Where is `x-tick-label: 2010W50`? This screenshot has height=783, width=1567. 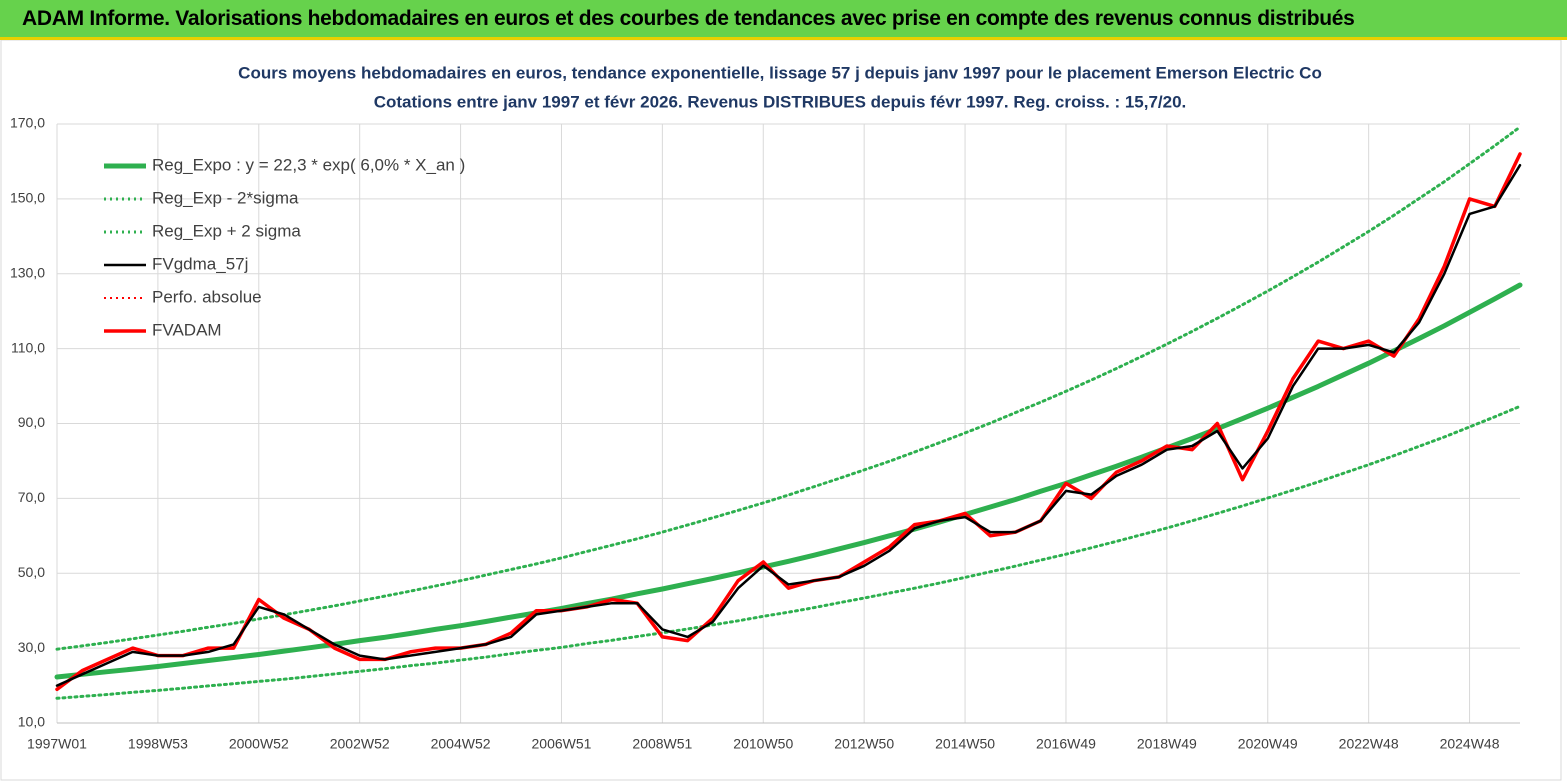
x-tick-label: 2010W50 is located at coordinates (763, 744).